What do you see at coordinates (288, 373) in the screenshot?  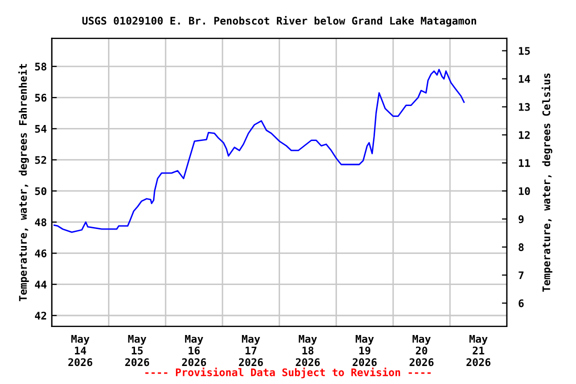 I see `text: ---- Provisional Data Subject to Revision ----` at bounding box center [288, 373].